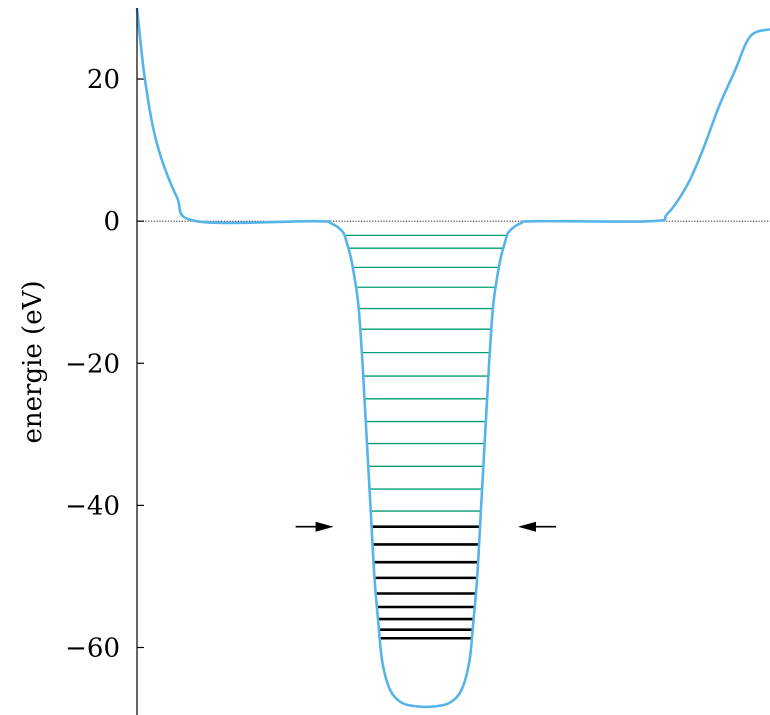 This screenshot has height=715, width=770. Describe the element at coordinates (111, 222) in the screenshot. I see `y-tick-label-1: 0` at that location.